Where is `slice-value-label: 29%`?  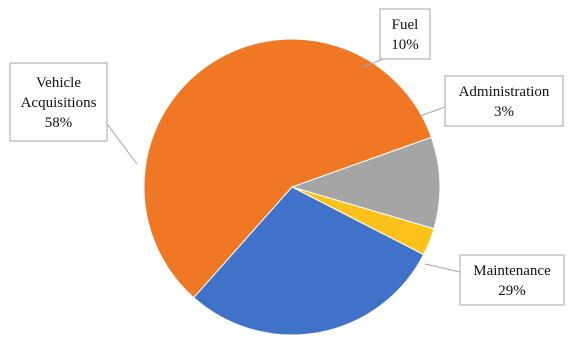
slice-value-label: 29% is located at coordinates (512, 291).